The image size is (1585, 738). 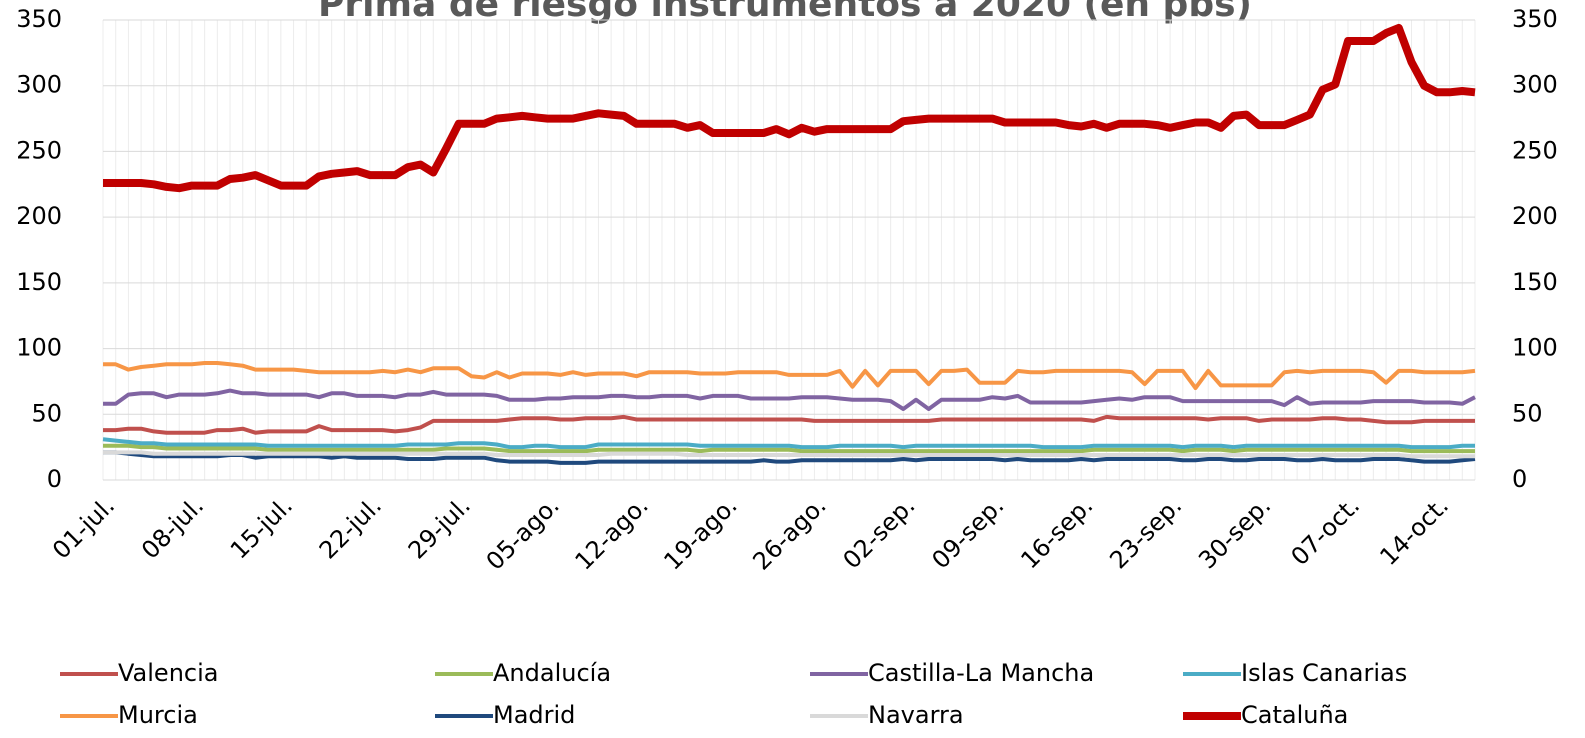 I want to click on y2-tick-label: 50, so click(x=1527, y=413).